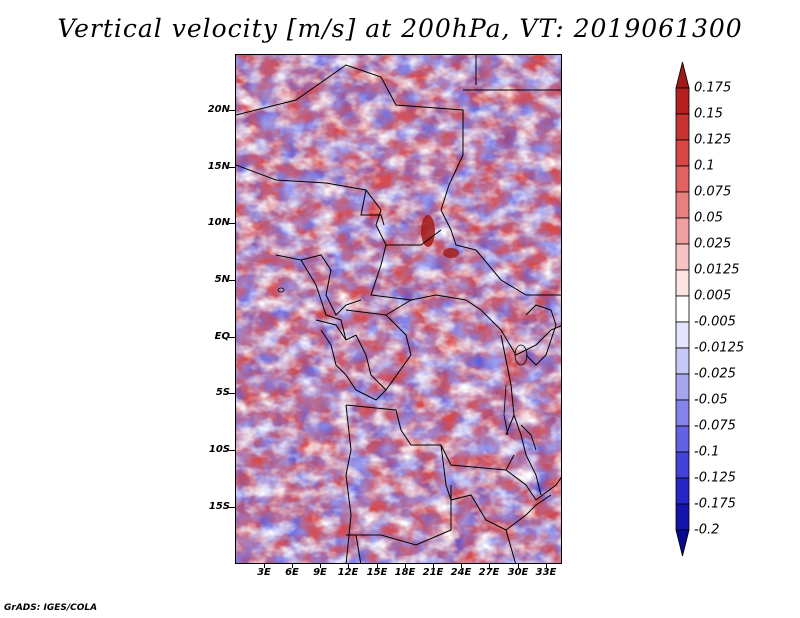 The height and width of the screenshot is (618, 800). What do you see at coordinates (708, 114) in the screenshot?
I see `colorbar-label: 0.15` at bounding box center [708, 114].